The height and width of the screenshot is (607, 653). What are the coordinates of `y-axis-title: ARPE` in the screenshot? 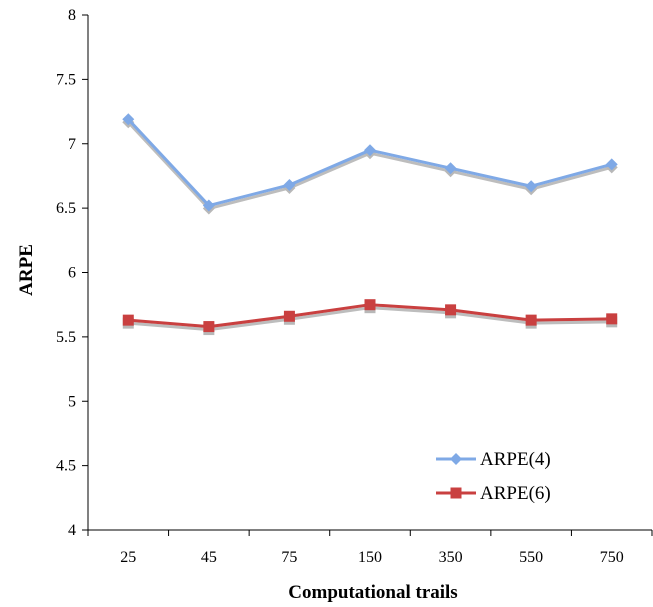 It's located at (26, 270).